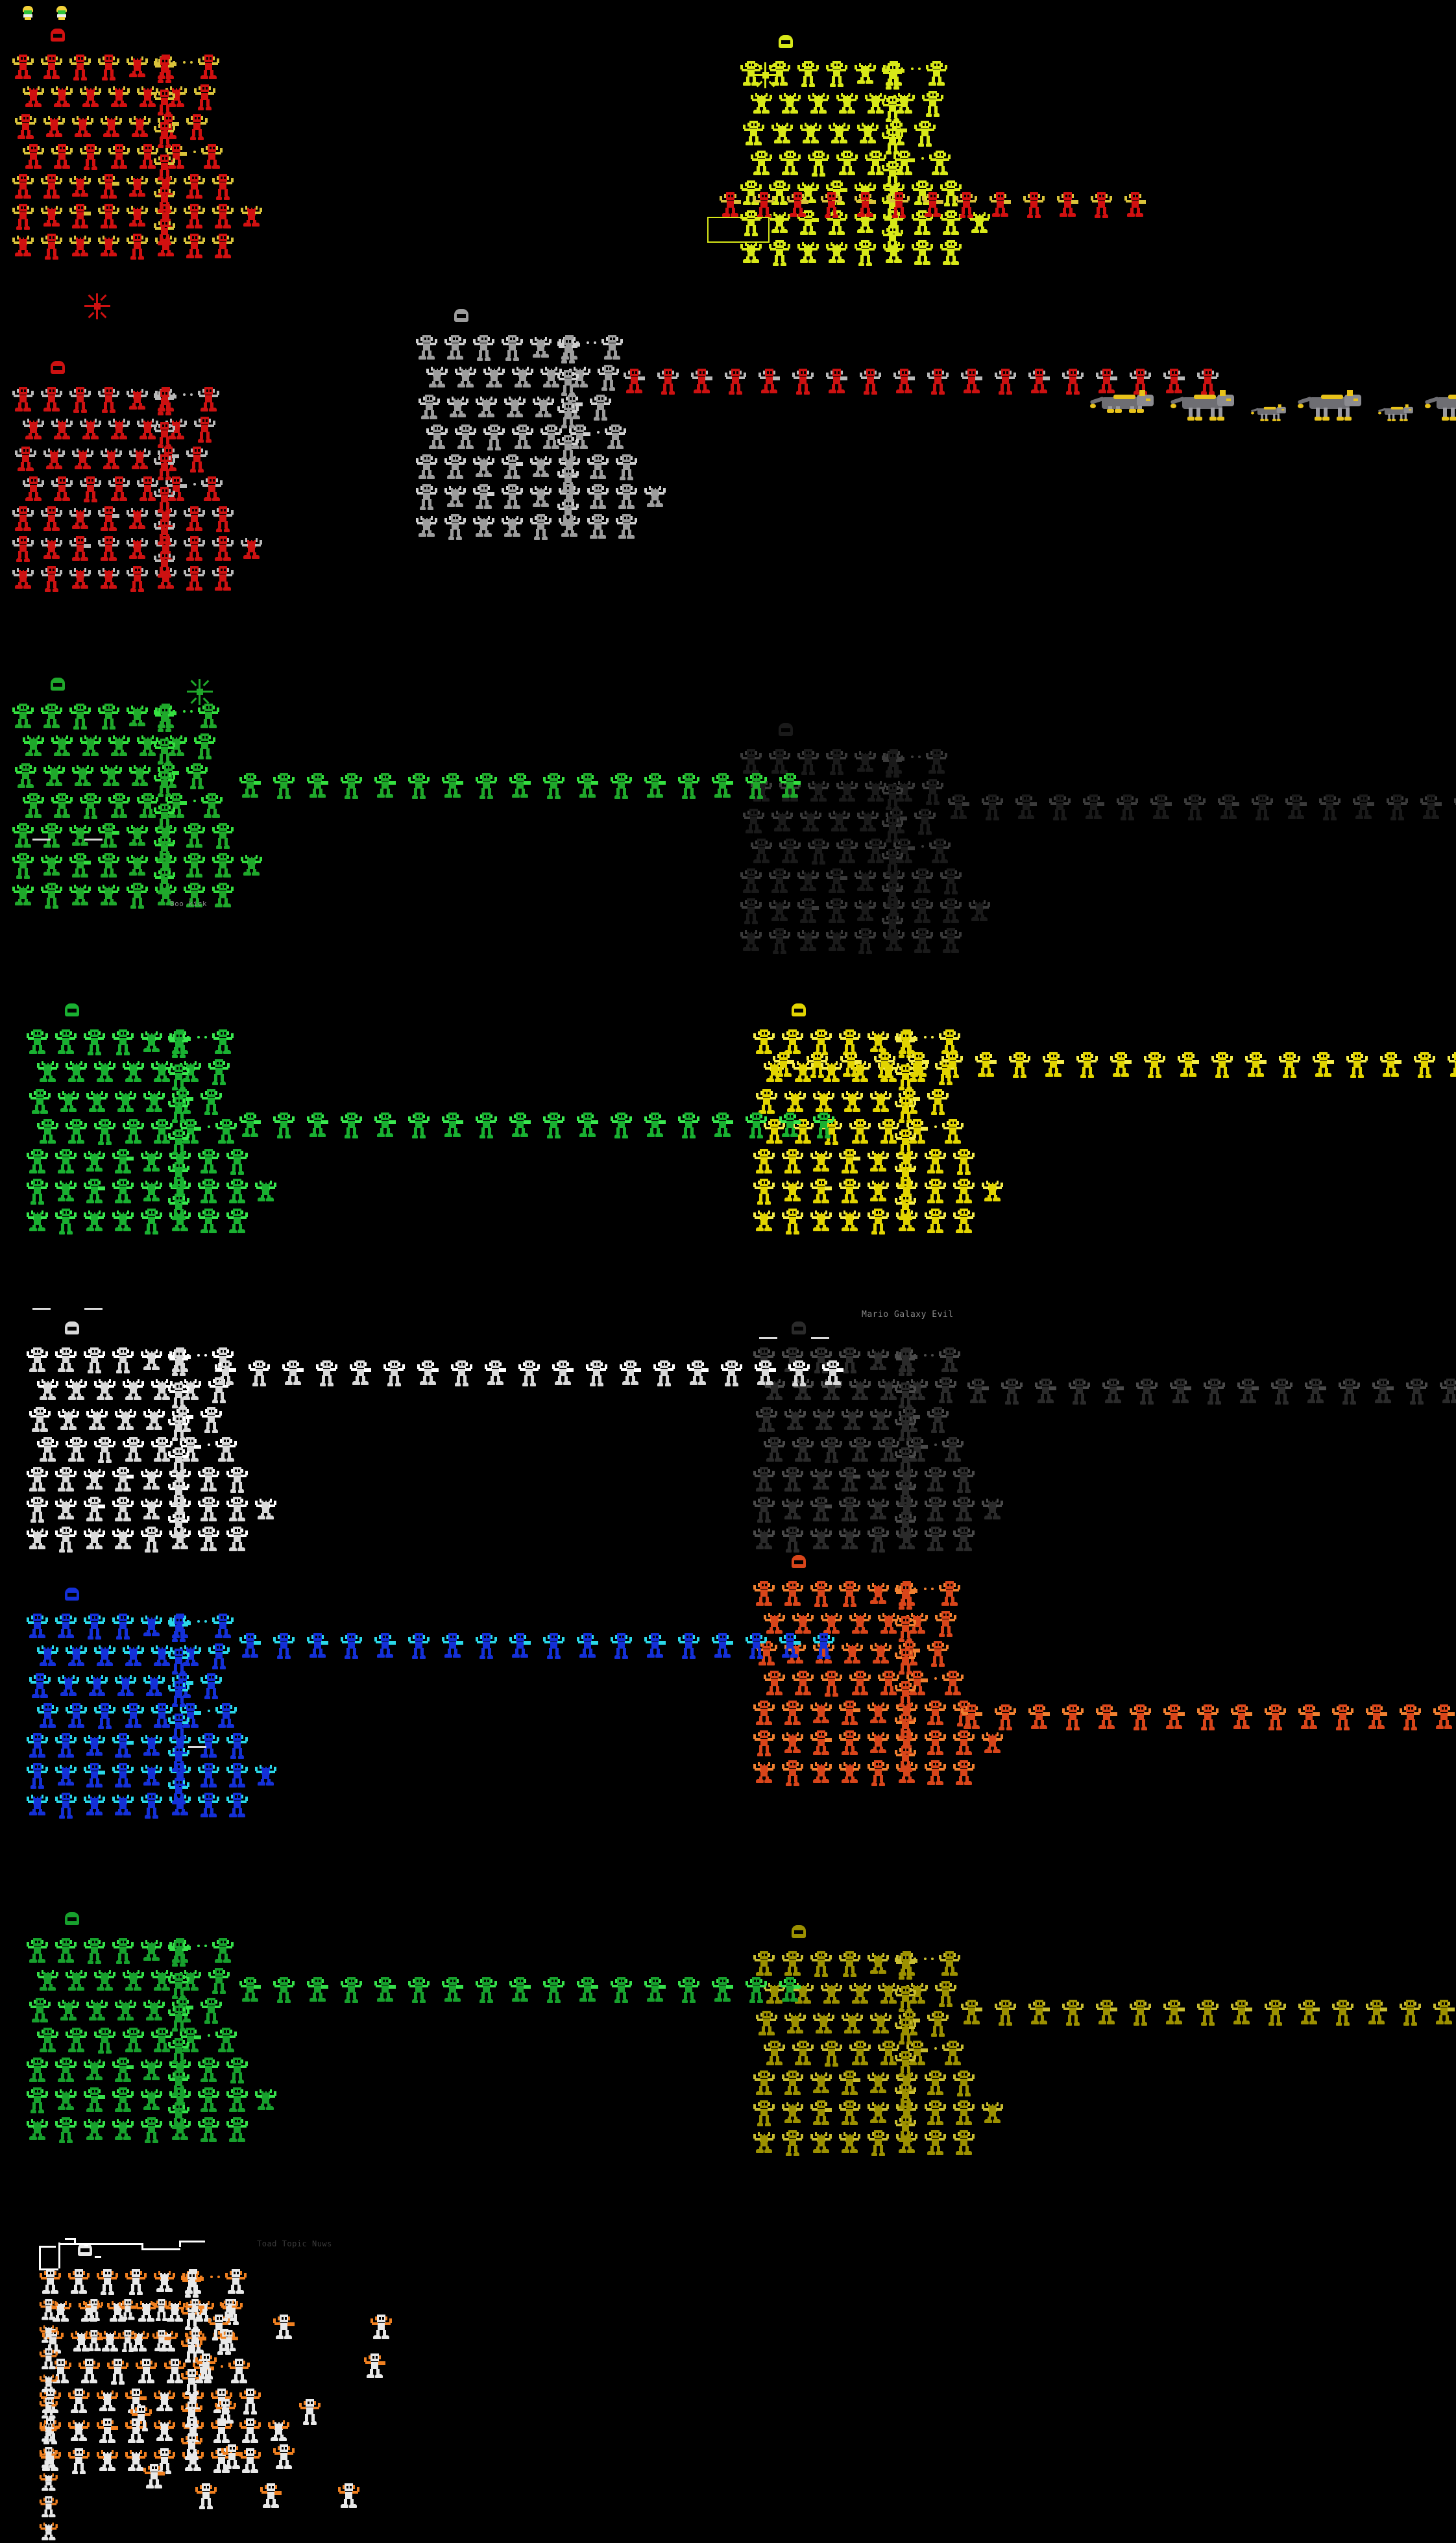  Describe the element at coordinates (72, 1918) in the screenshot. I see `palette-marker-forest` at that location.